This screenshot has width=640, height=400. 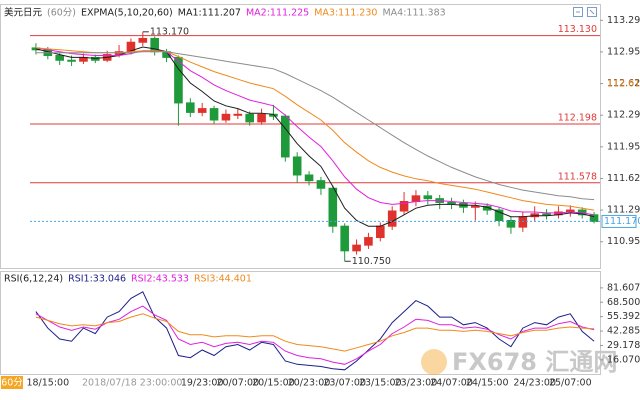 What do you see at coordinates (209, 13) in the screenshot?
I see `legend-entry: MA1:111.207` at bounding box center [209, 13].